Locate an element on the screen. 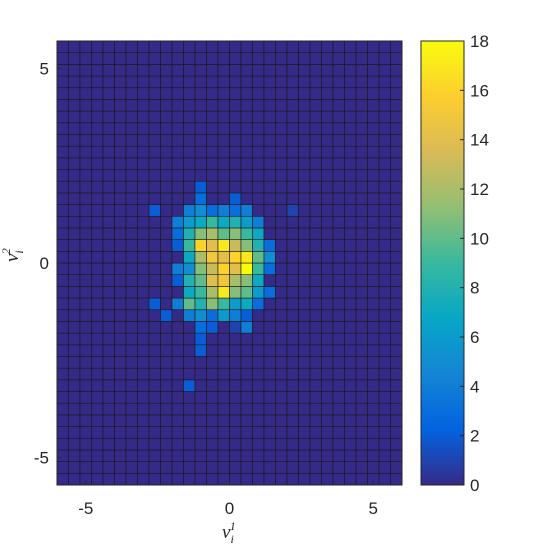 The width and height of the screenshot is (547, 552). x-tick-label: -5 is located at coordinates (85, 508).